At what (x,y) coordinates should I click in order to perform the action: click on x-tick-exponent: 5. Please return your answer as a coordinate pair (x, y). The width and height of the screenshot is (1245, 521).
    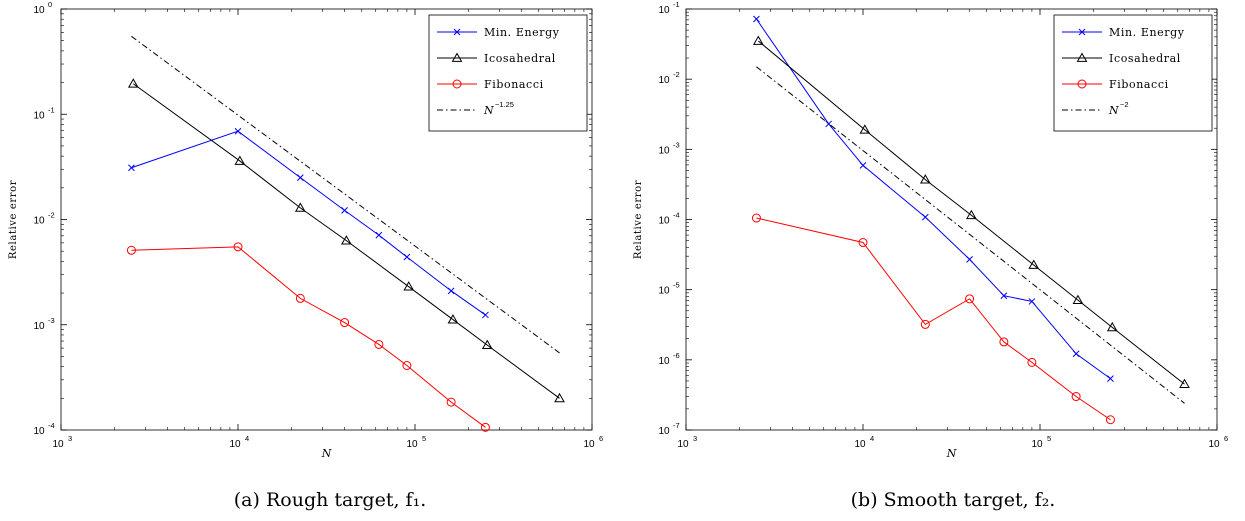
    Looking at the image, I should click on (424, 438).